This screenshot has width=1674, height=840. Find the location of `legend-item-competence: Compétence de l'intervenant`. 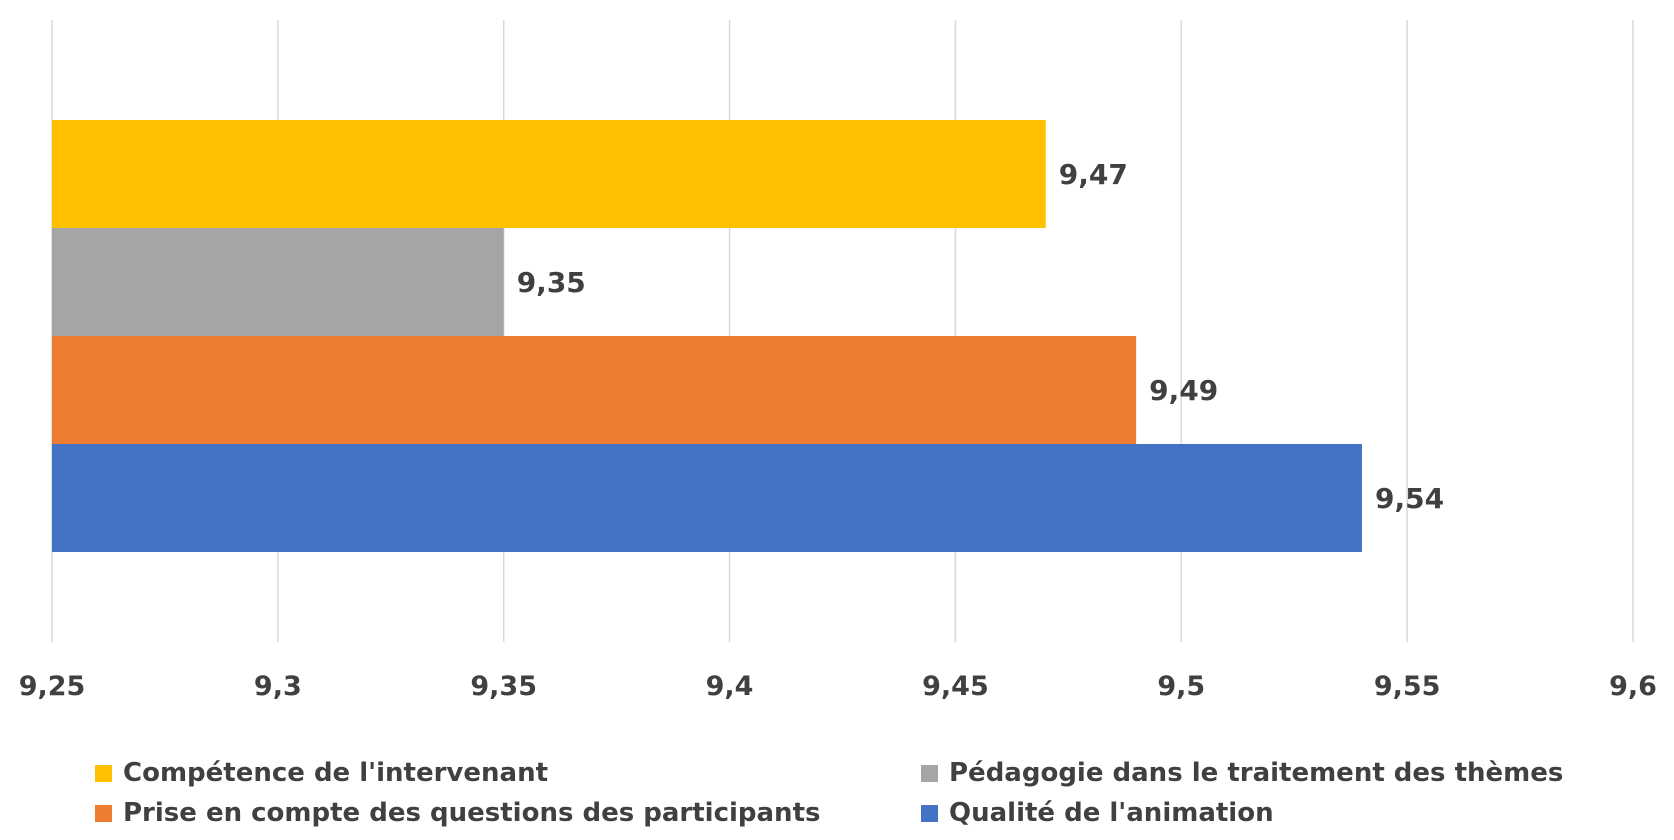

legend-item-competence: Compétence de l'intervenant is located at coordinates (321, 773).